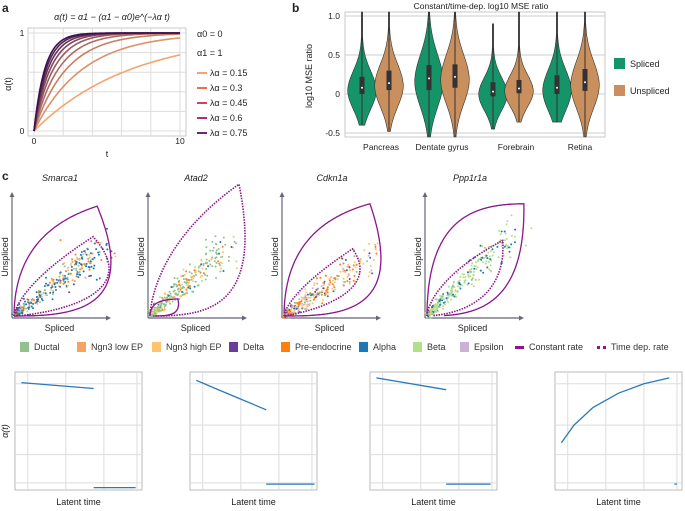  I want to click on time-dep-rate-curve, so click(197, 249).